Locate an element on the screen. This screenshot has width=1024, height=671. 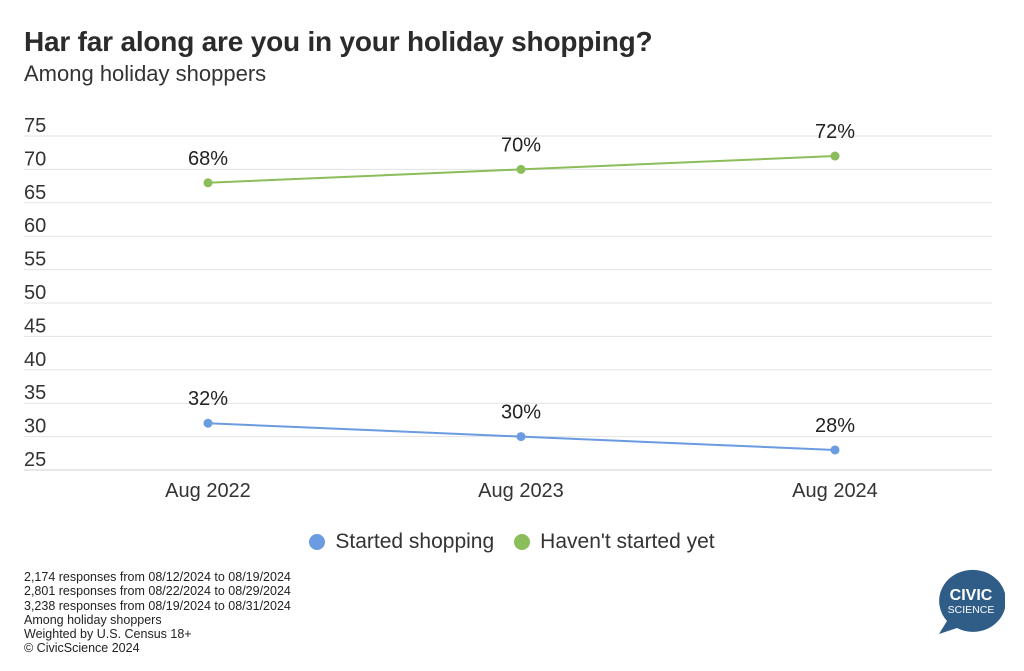
data-label: 68% is located at coordinates (208, 159).